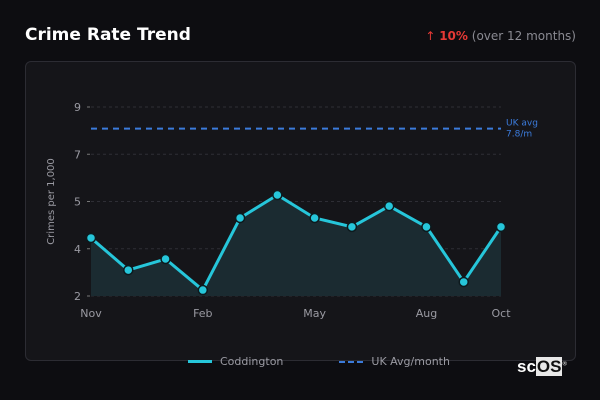  Describe the element at coordinates (77, 249) in the screenshot. I see `y-tick-label: 4` at that location.